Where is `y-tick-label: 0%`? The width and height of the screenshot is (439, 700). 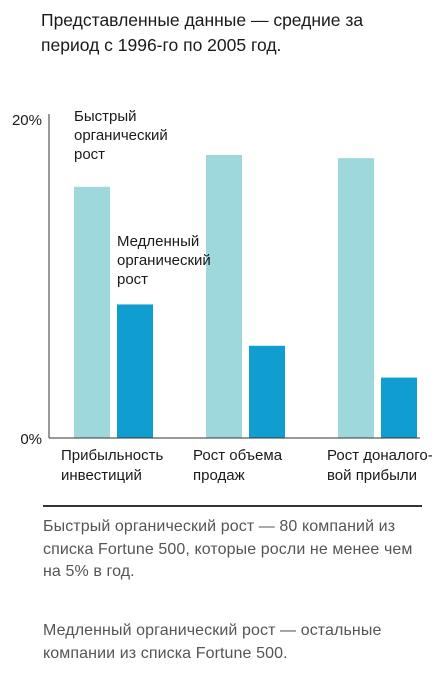
y-tick-label: 0% is located at coordinates (31, 439).